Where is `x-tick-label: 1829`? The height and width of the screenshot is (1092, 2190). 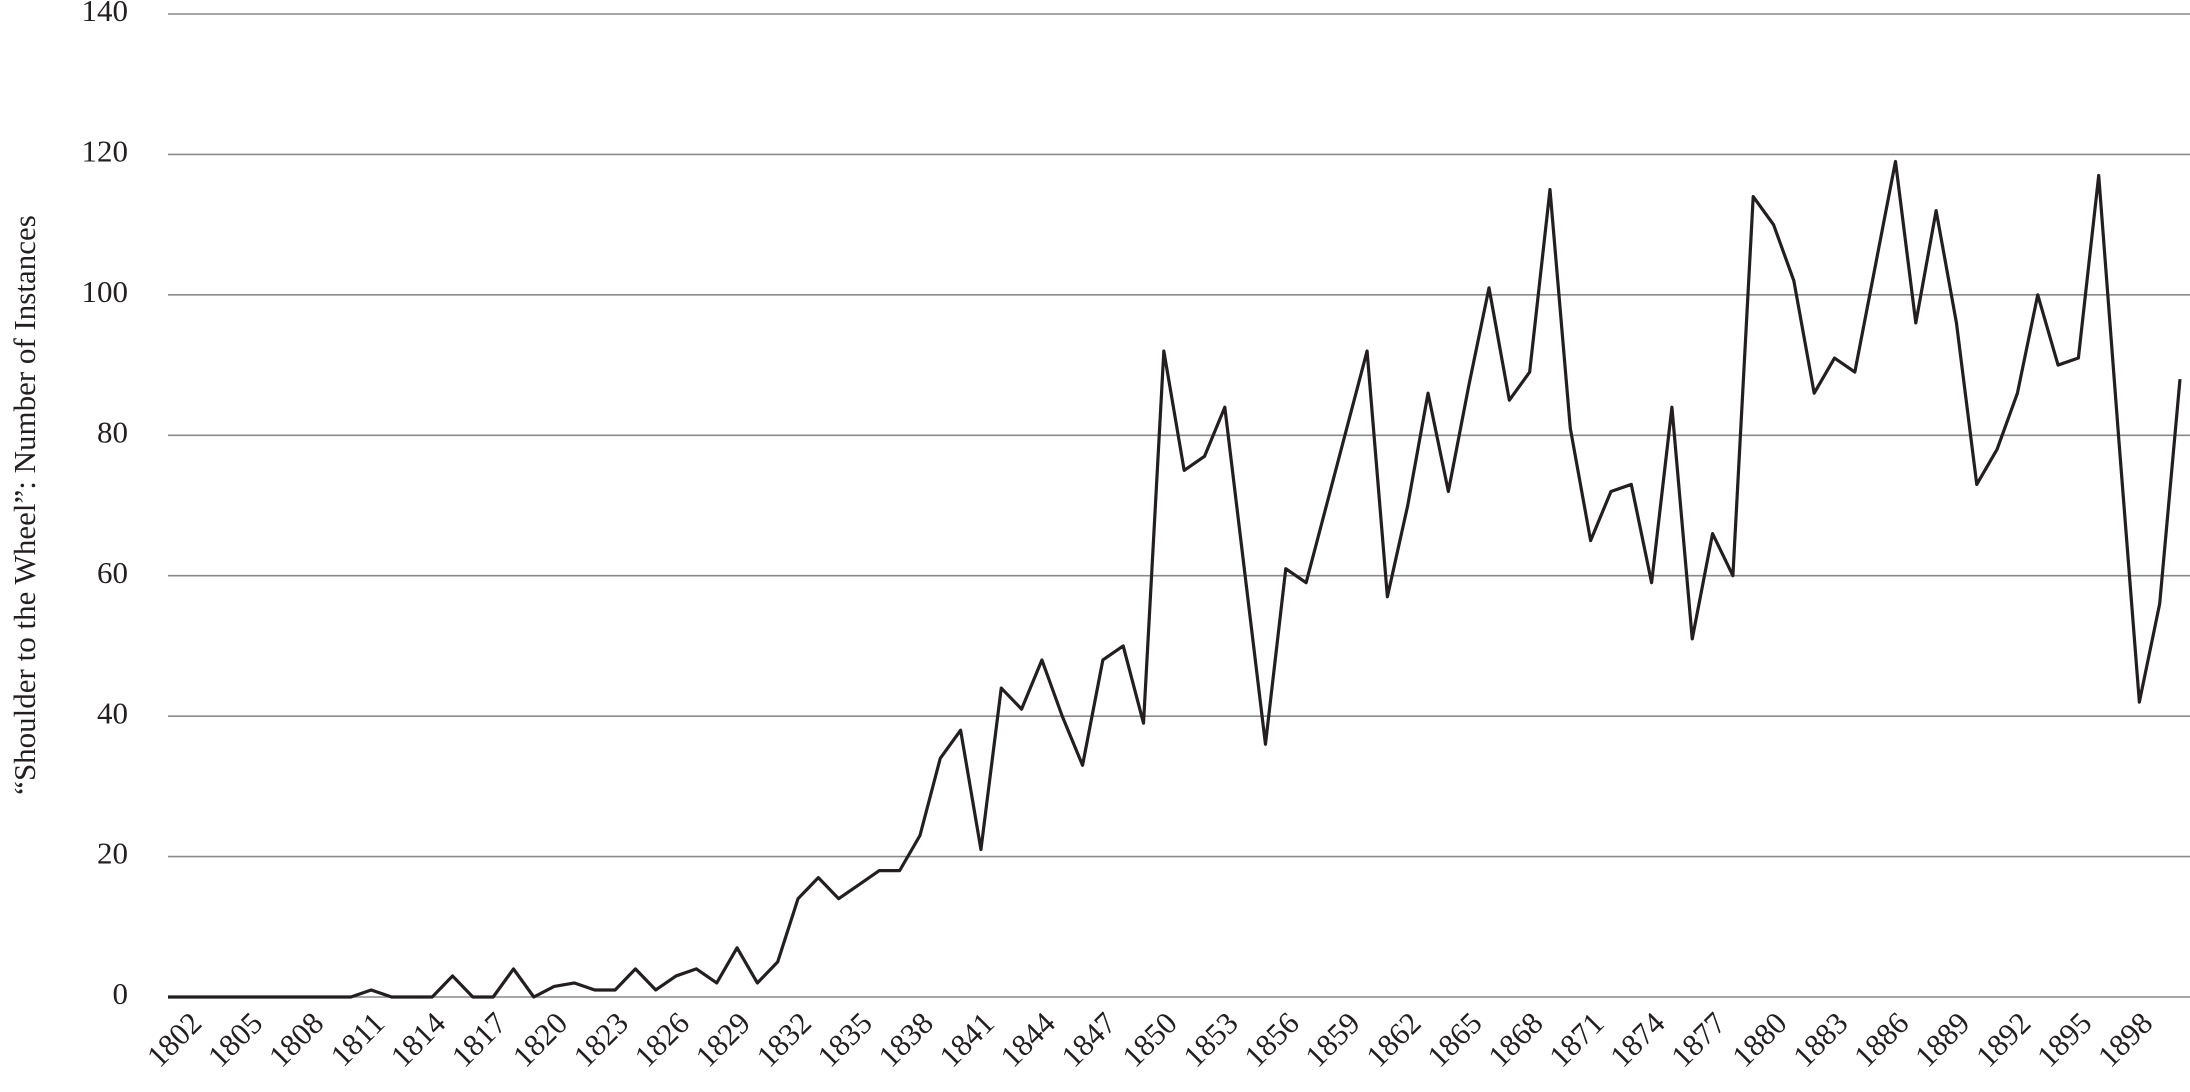
x-tick-label: 1829 is located at coordinates (722, 1039).